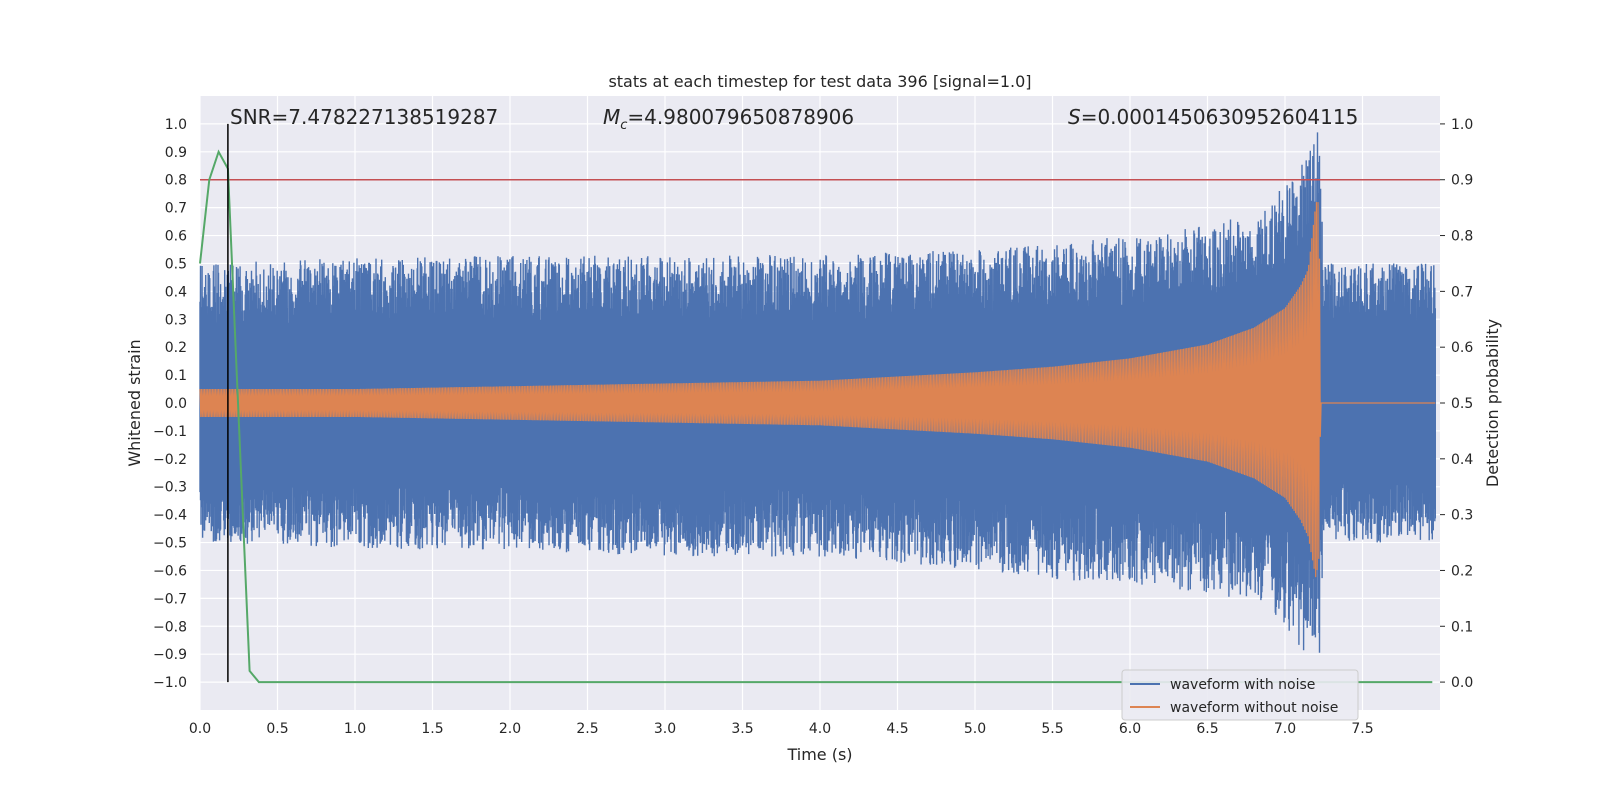 The height and width of the screenshot is (800, 1600). What do you see at coordinates (1254, 708) in the screenshot?
I see `legend-label-clean: waveform without noise` at bounding box center [1254, 708].